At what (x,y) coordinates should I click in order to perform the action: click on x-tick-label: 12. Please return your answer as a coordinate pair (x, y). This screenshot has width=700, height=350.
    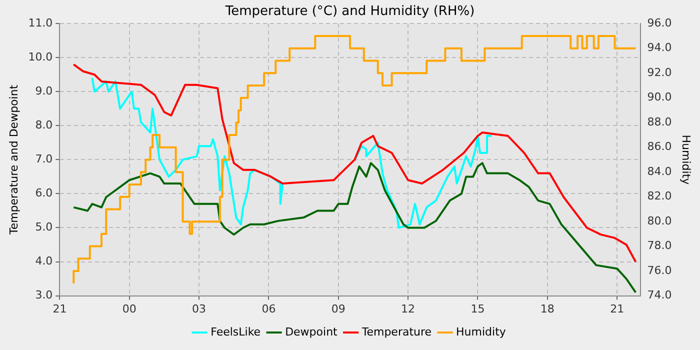
    Looking at the image, I should click on (408, 309).